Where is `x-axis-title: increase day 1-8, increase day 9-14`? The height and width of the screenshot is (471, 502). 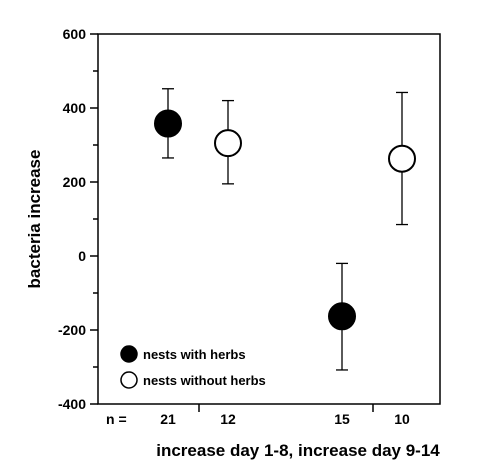 x-axis-title: increase day 1-8, increase day 9-14 is located at coordinates (298, 450).